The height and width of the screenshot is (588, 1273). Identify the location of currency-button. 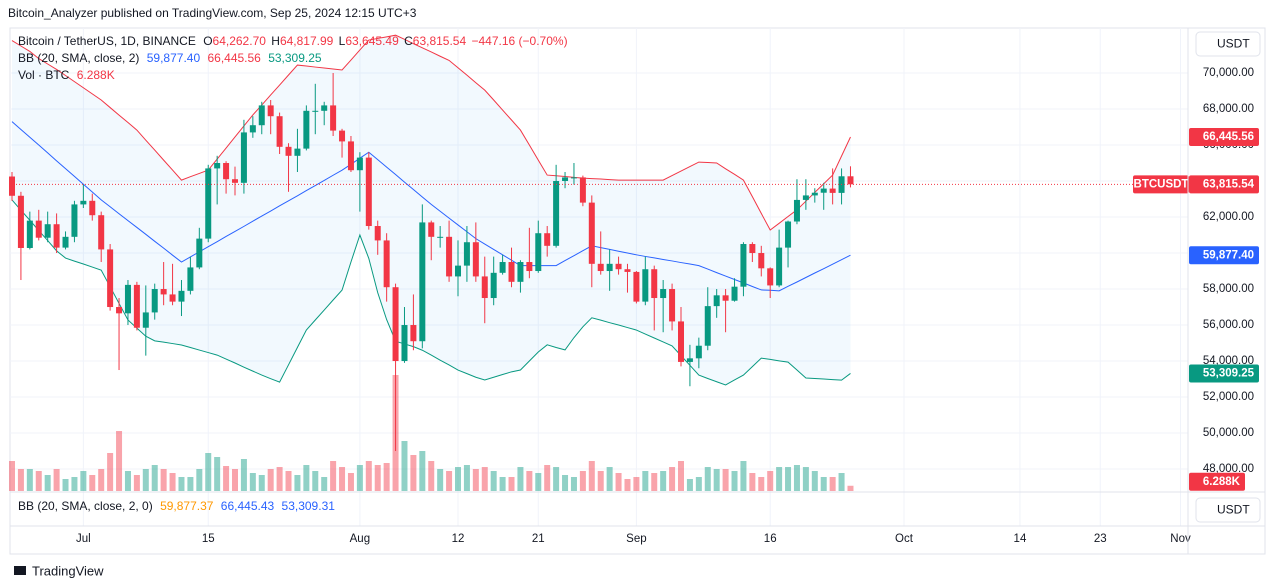
(1228, 44).